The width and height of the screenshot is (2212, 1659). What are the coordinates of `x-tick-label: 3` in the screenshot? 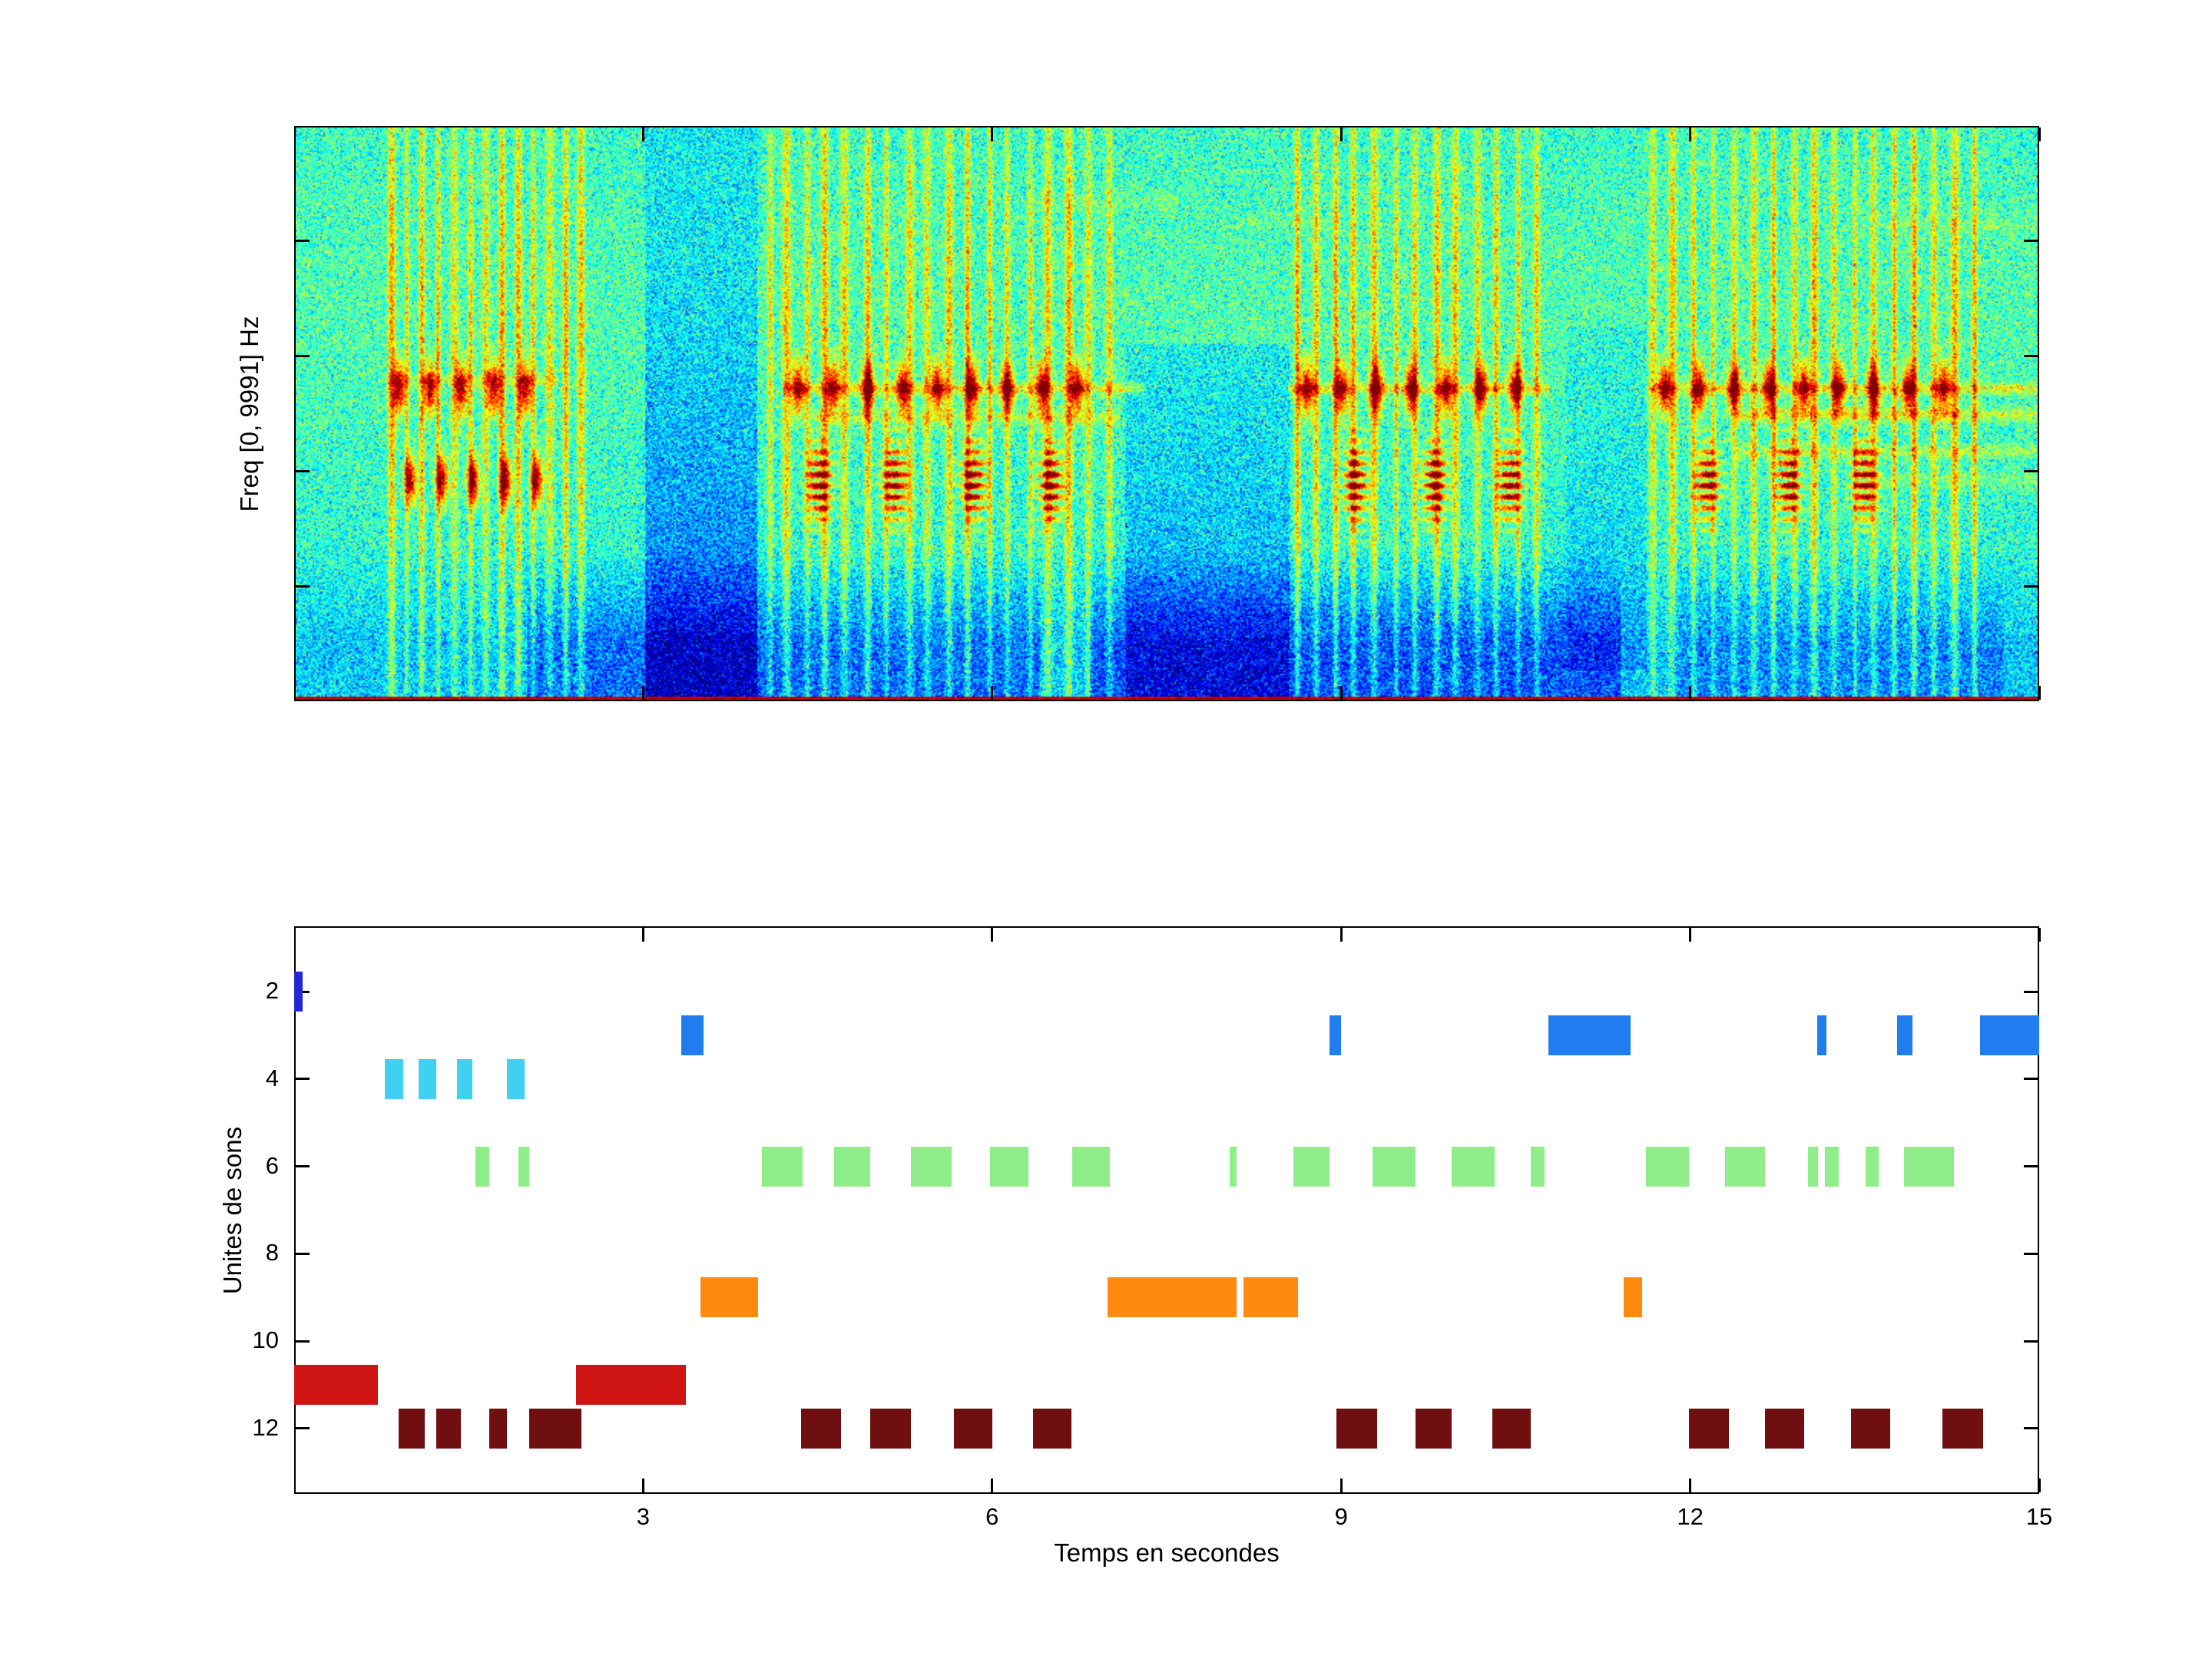 It's located at (643, 1517).